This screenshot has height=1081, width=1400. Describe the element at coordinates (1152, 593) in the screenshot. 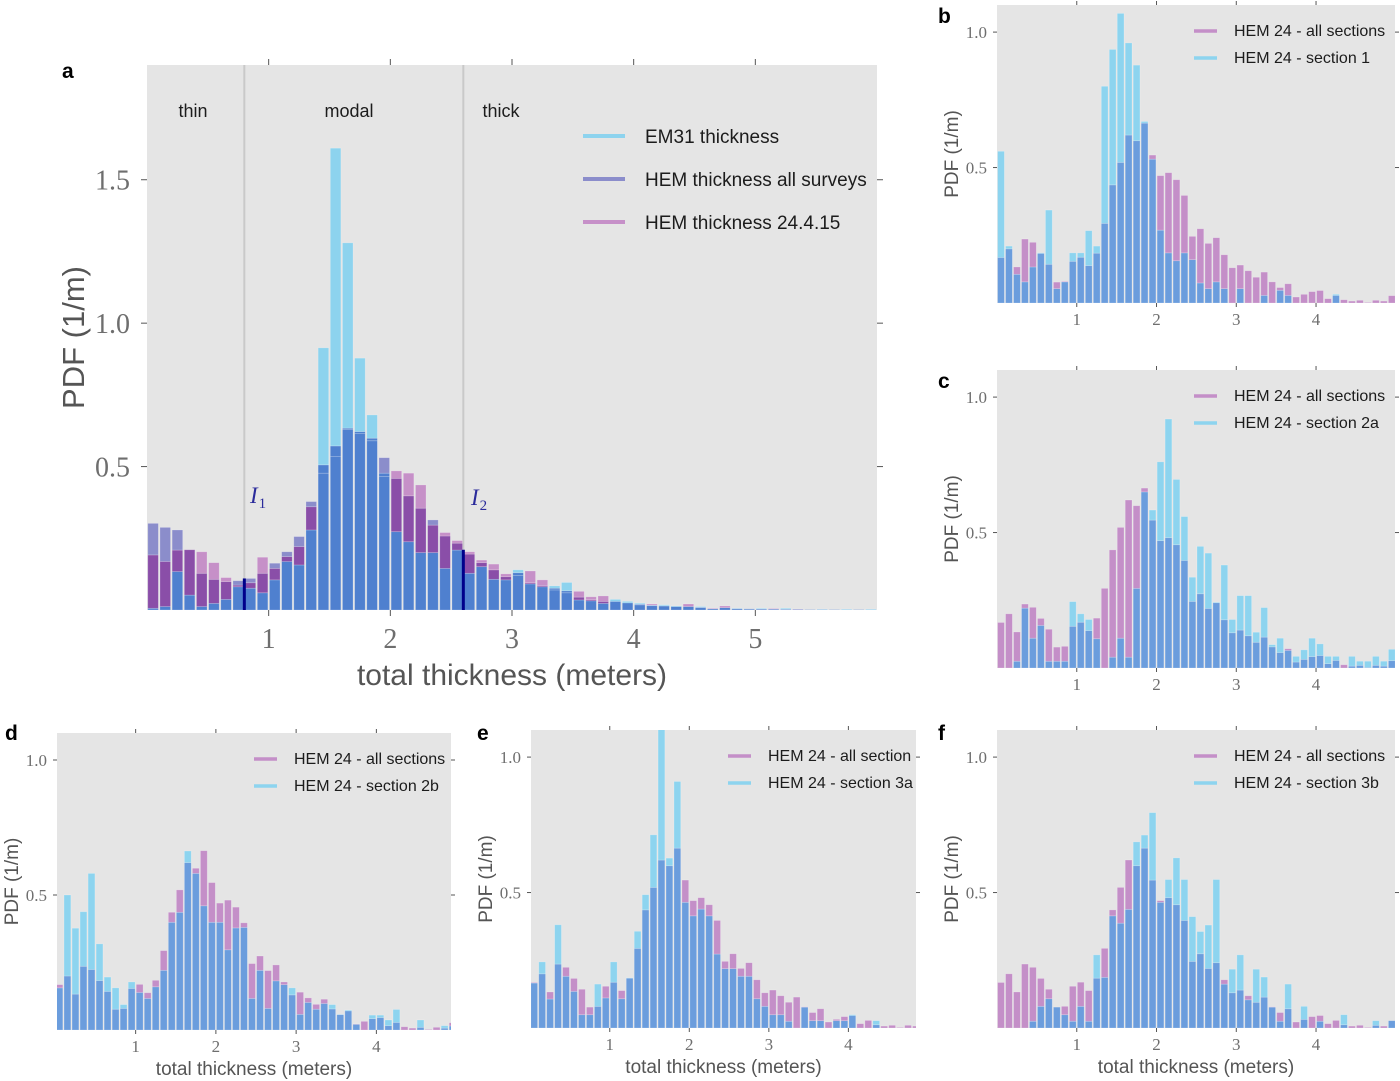

I see `bar-c-bin-19-p-s` at that location.